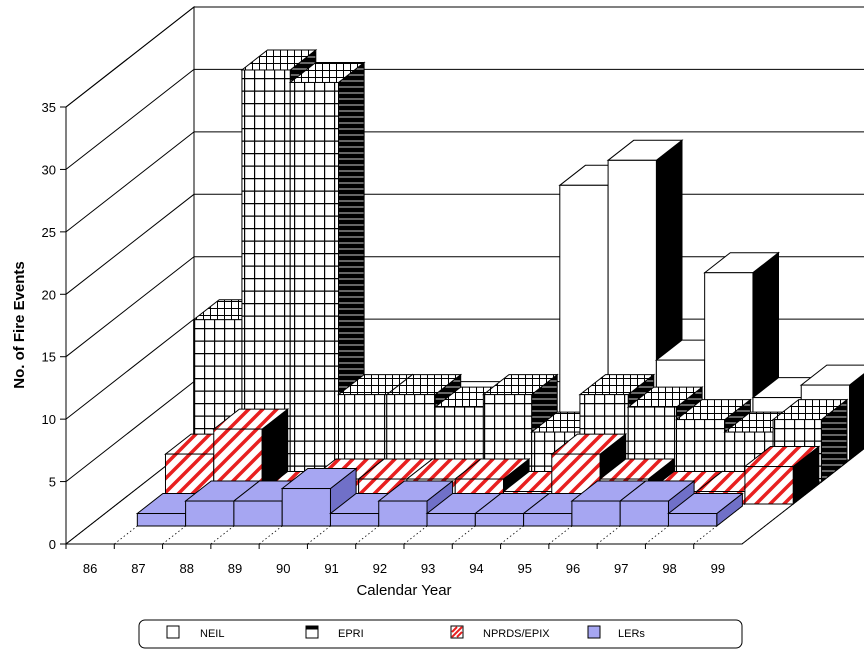 This screenshot has height=654, width=864. I want to click on legend-label-nprds: NPRDS/EPIX, so click(516, 634).